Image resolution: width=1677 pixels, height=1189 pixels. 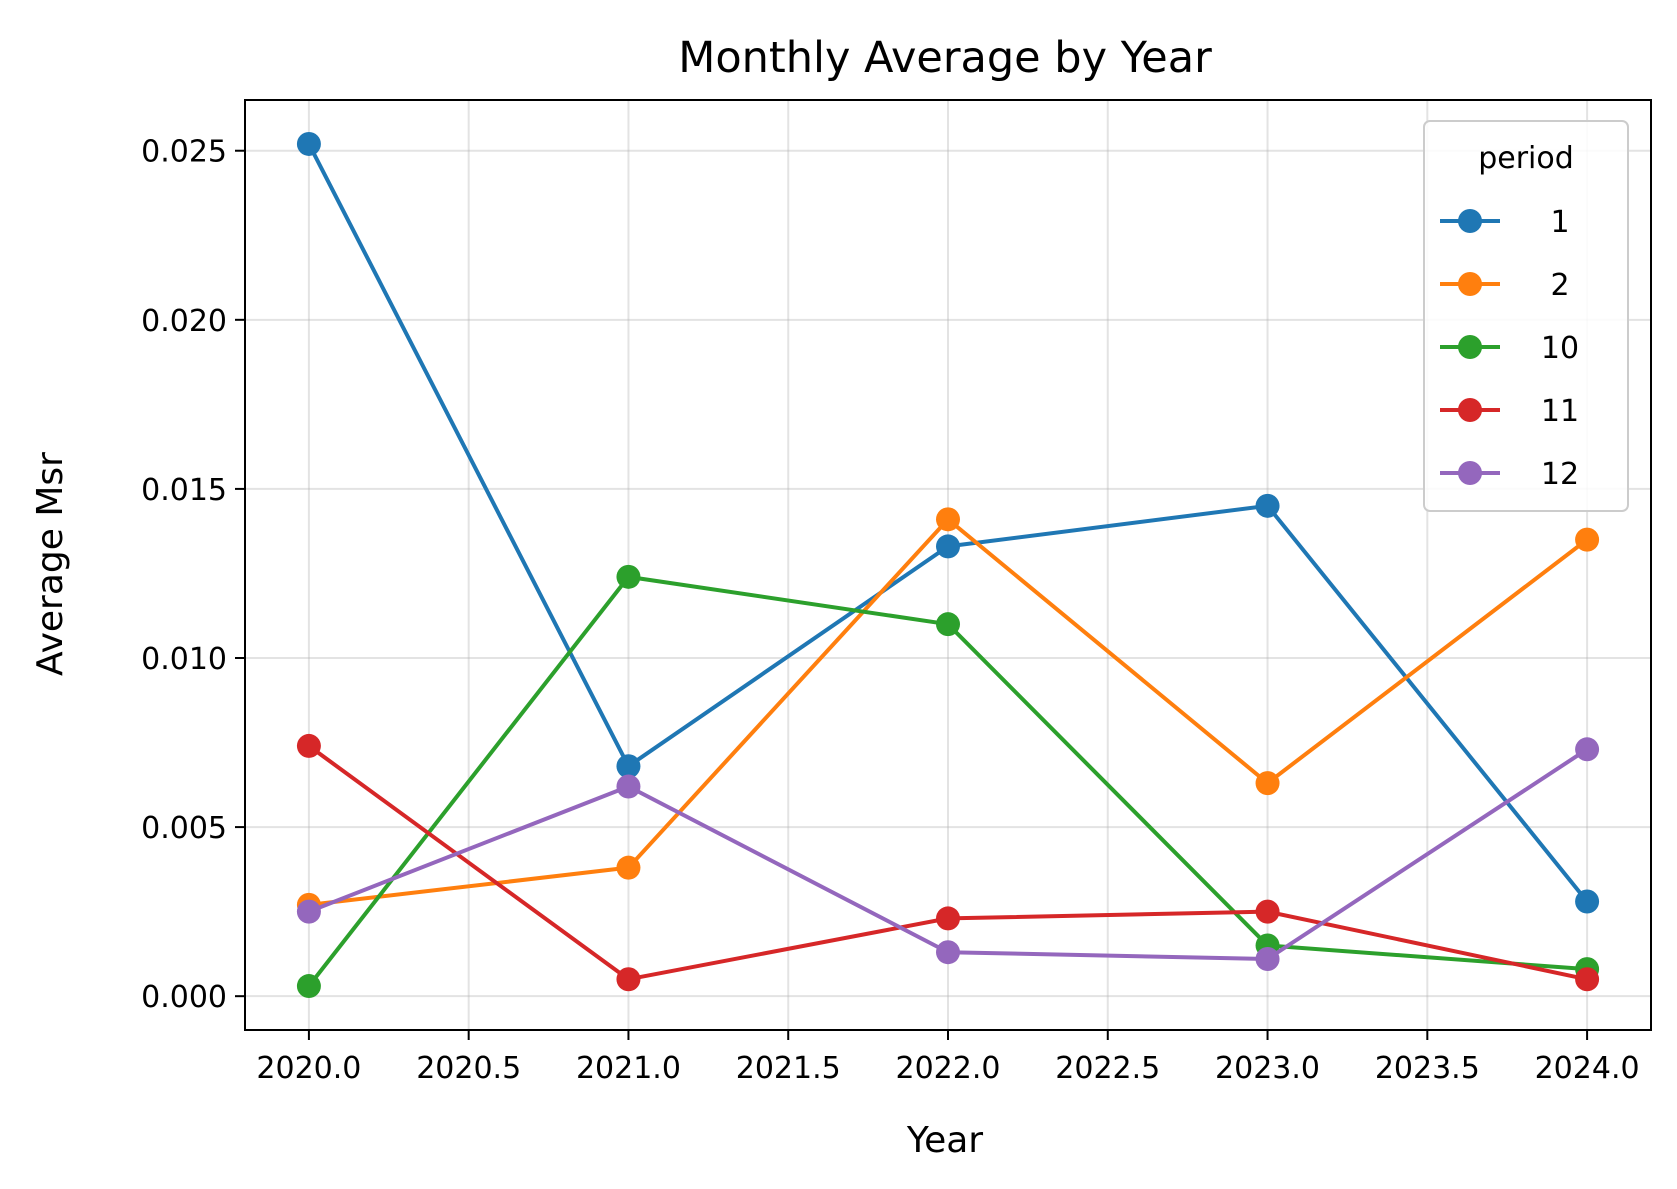 What do you see at coordinates (1509, 474) in the screenshot?
I see `legend-item-12: 12` at bounding box center [1509, 474].